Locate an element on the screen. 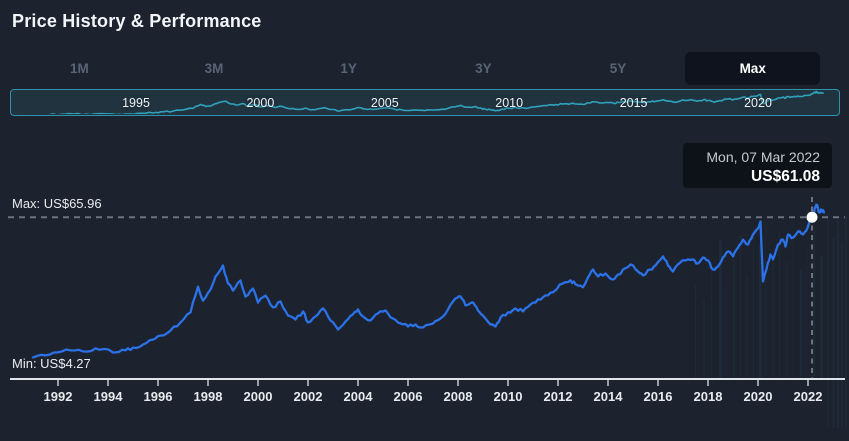  mini-price-line is located at coordinates (421, 102).